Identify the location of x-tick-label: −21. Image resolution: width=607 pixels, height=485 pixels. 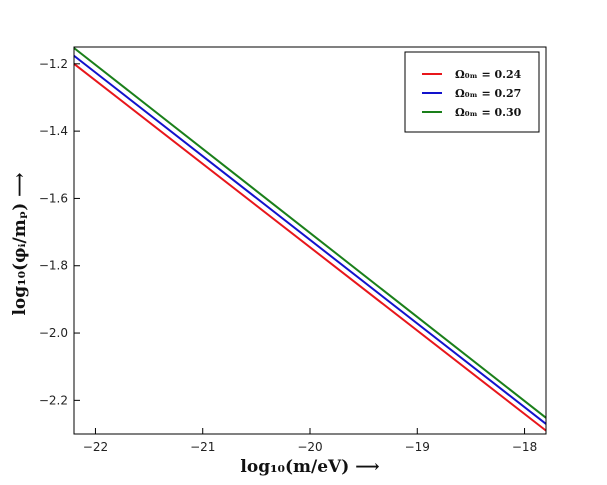
(202, 447).